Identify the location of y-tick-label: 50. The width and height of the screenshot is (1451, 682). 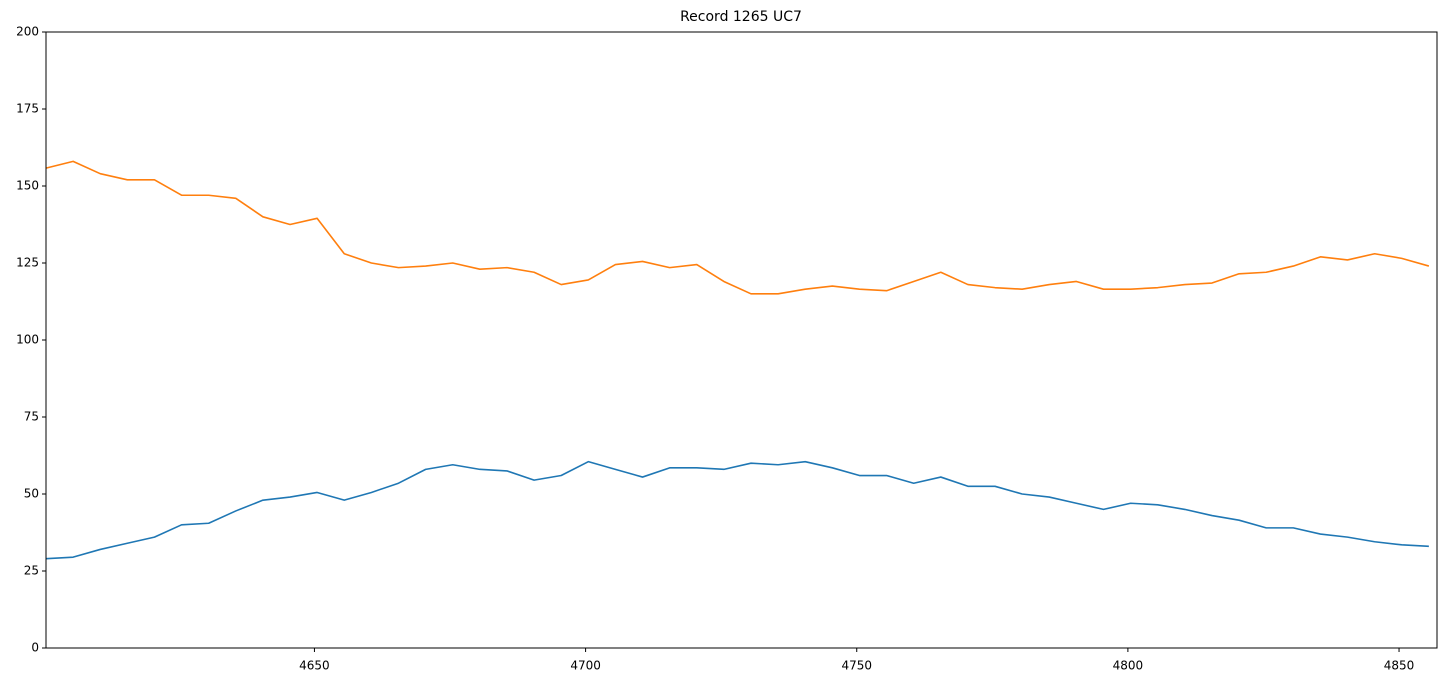
(31, 494).